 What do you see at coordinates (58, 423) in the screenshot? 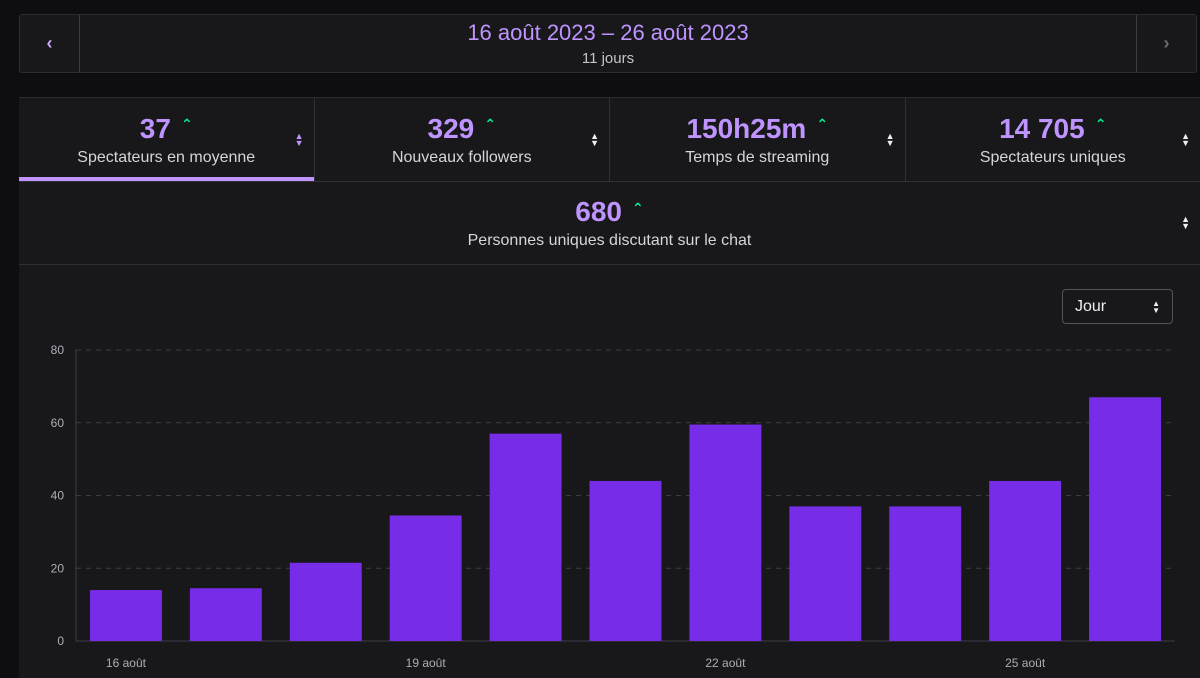
I see `y-tick-label: 60` at bounding box center [58, 423].